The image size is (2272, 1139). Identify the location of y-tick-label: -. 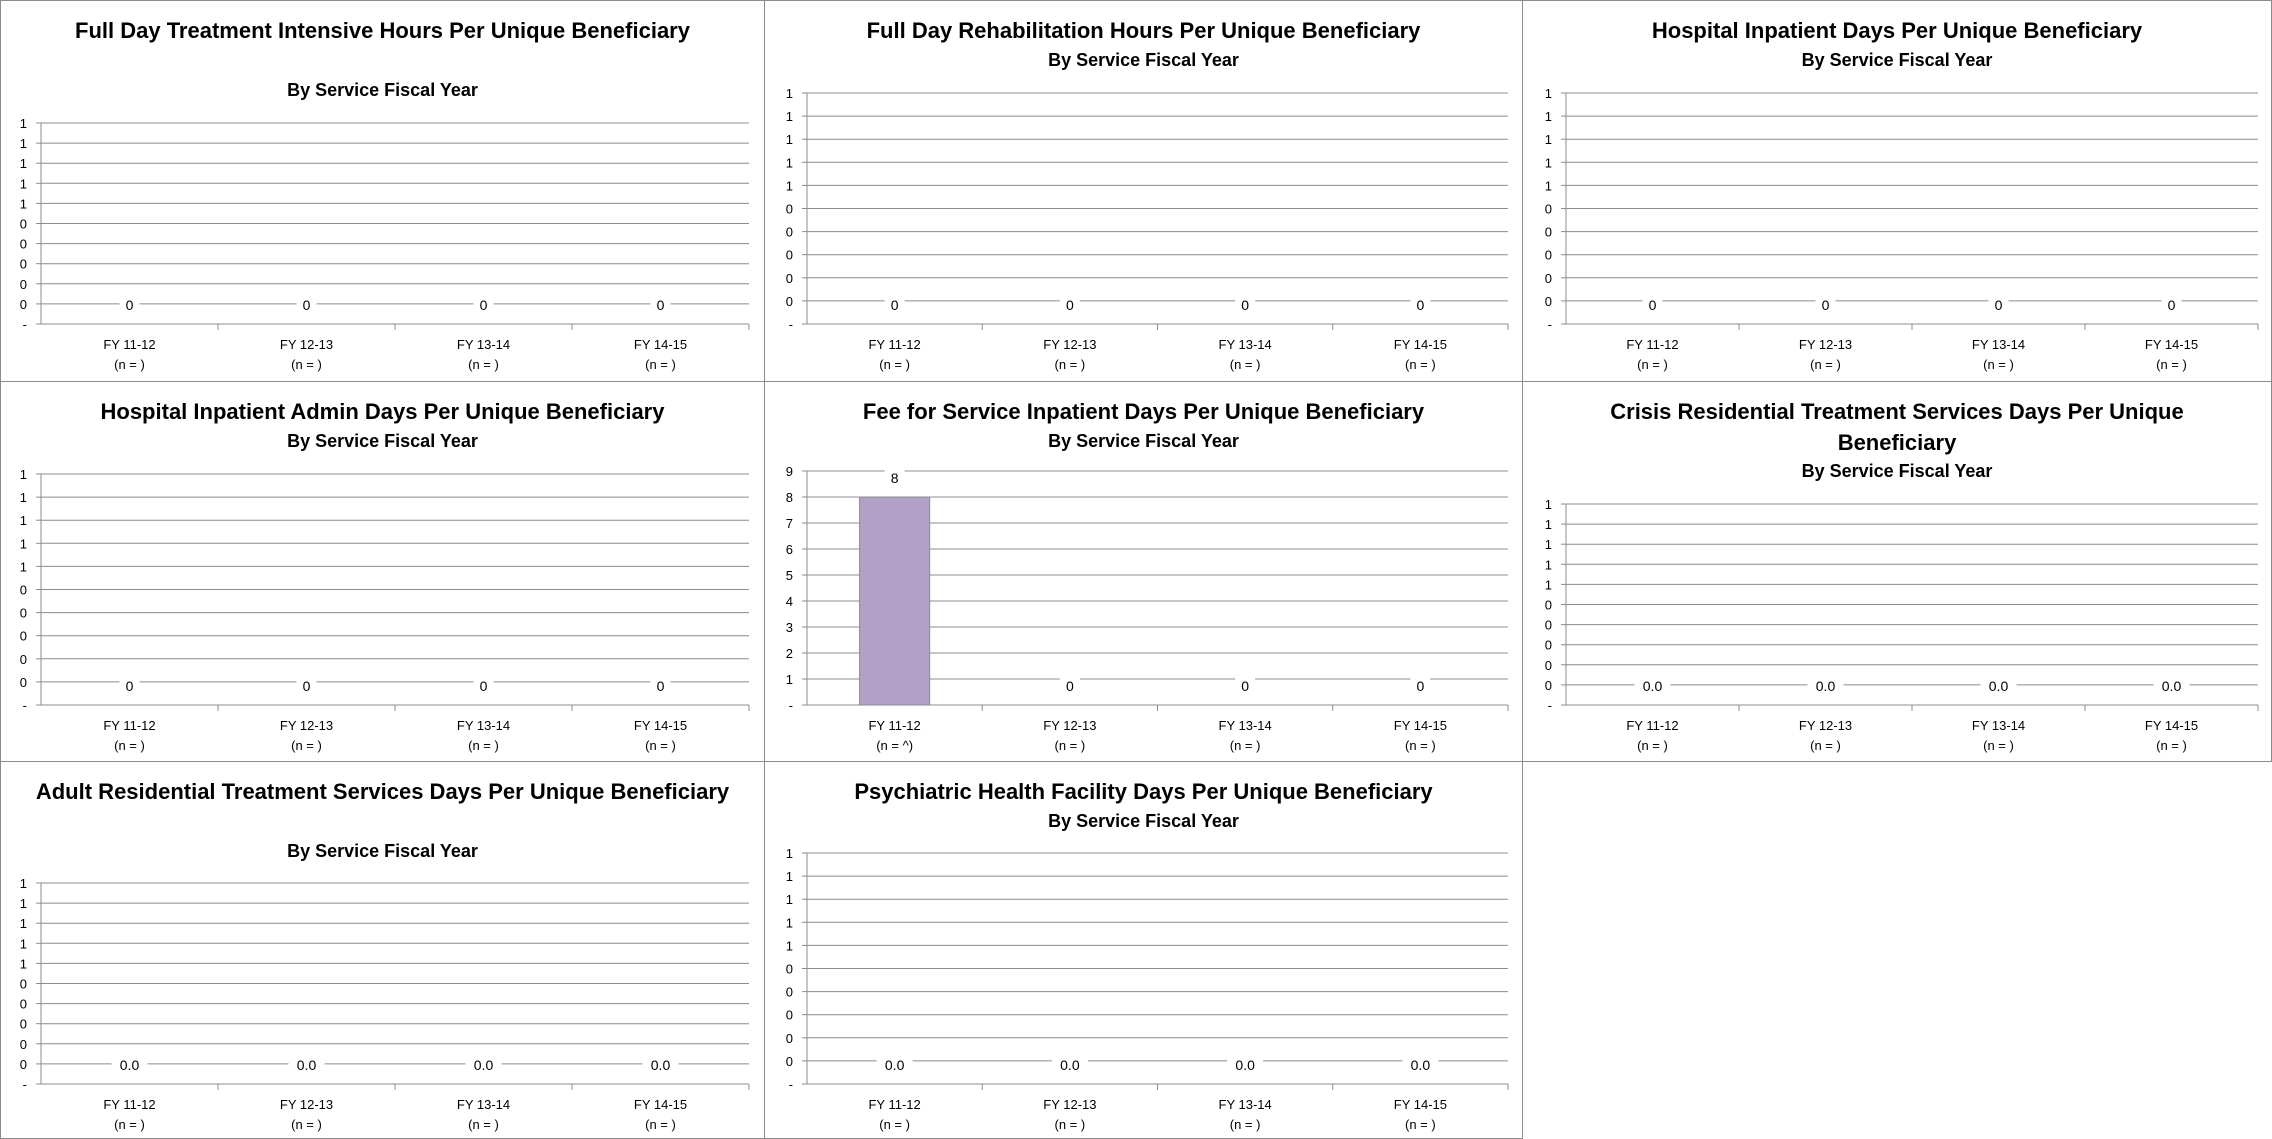
(791, 705).